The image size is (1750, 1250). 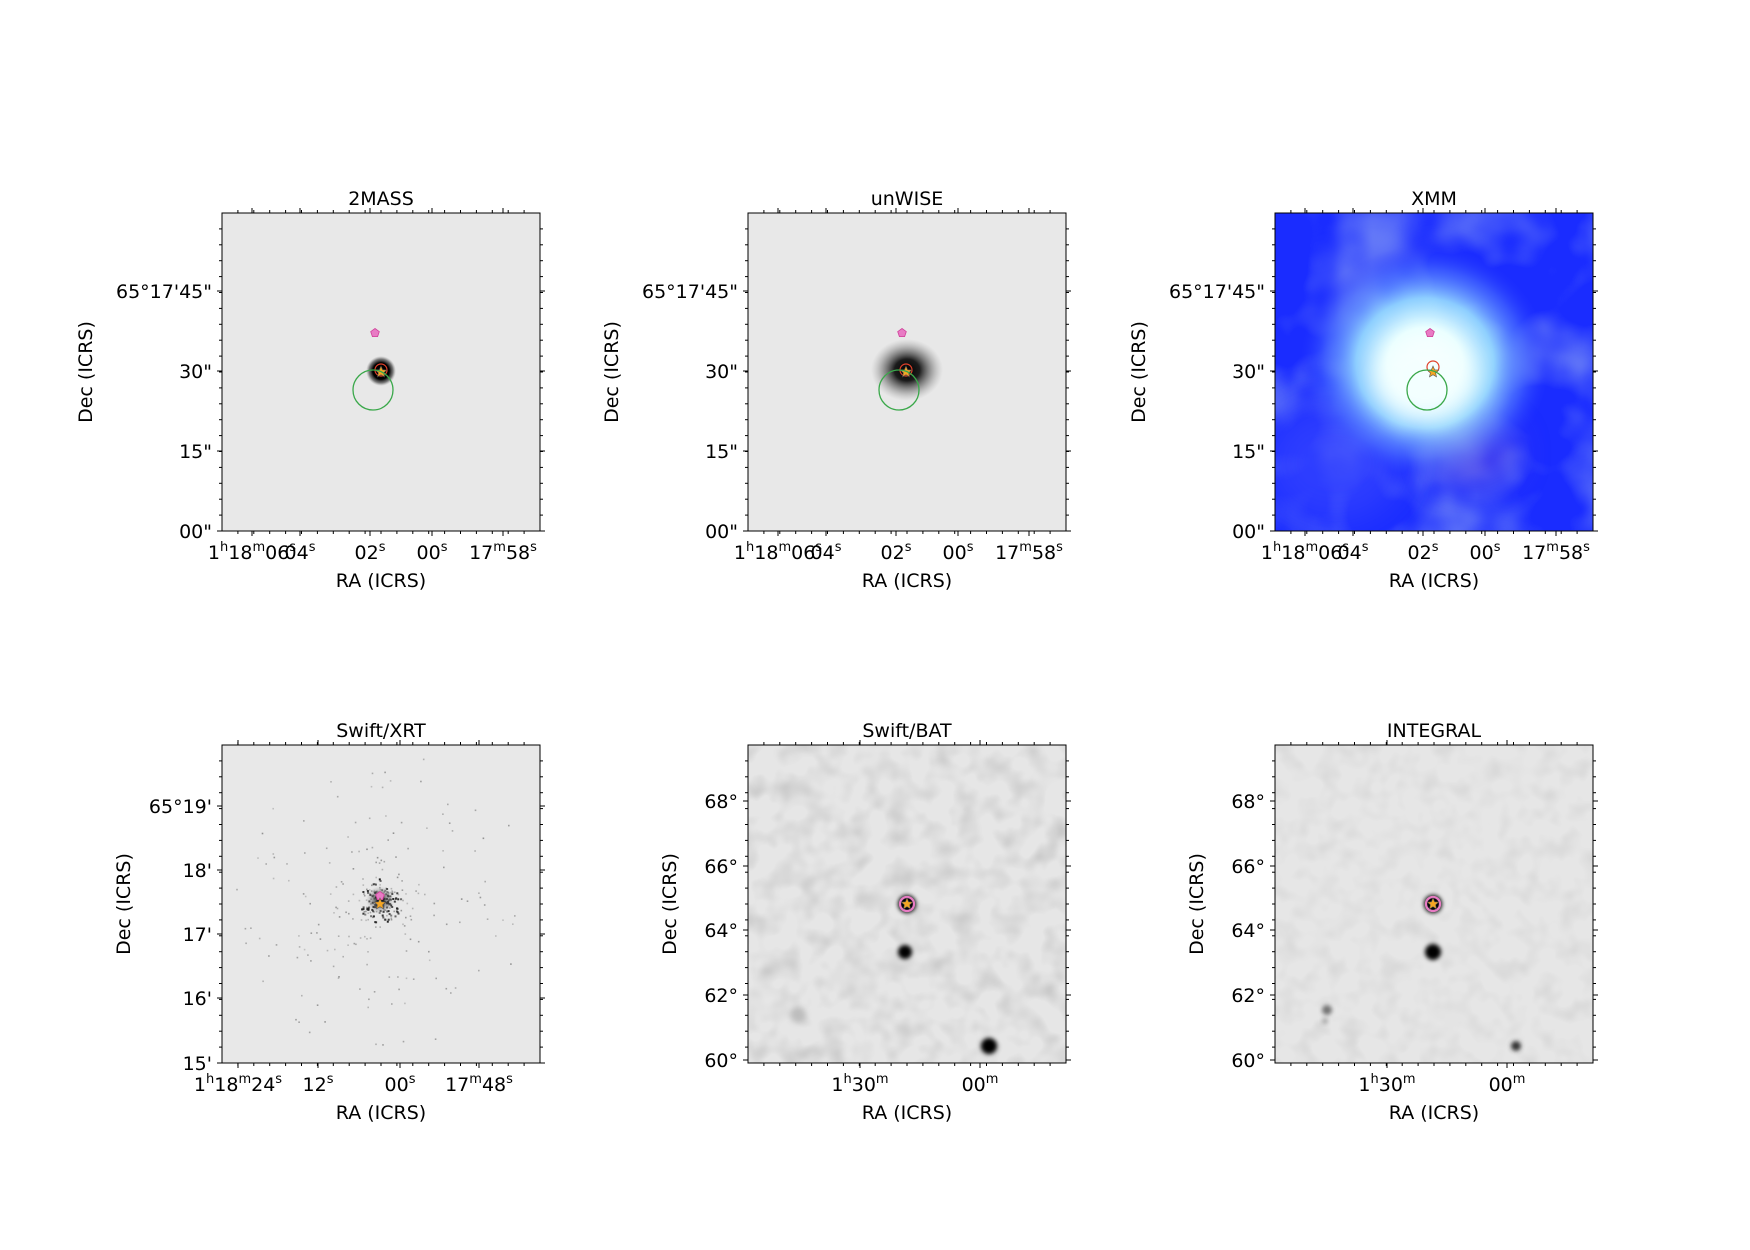 I want to click on x-tick-value: 24, so click(x=263, y=1085).